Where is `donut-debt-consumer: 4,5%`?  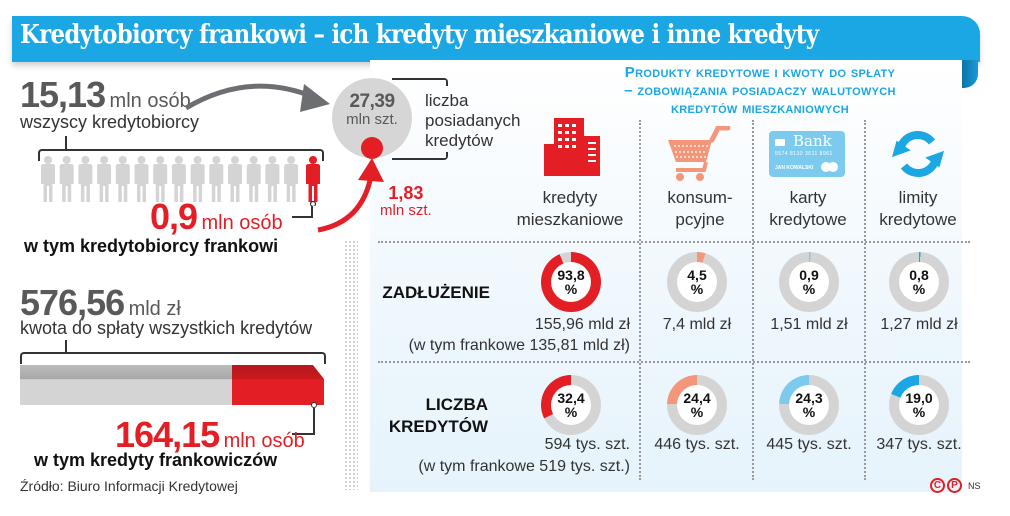 donut-debt-consumer: 4,5% is located at coordinates (697, 282).